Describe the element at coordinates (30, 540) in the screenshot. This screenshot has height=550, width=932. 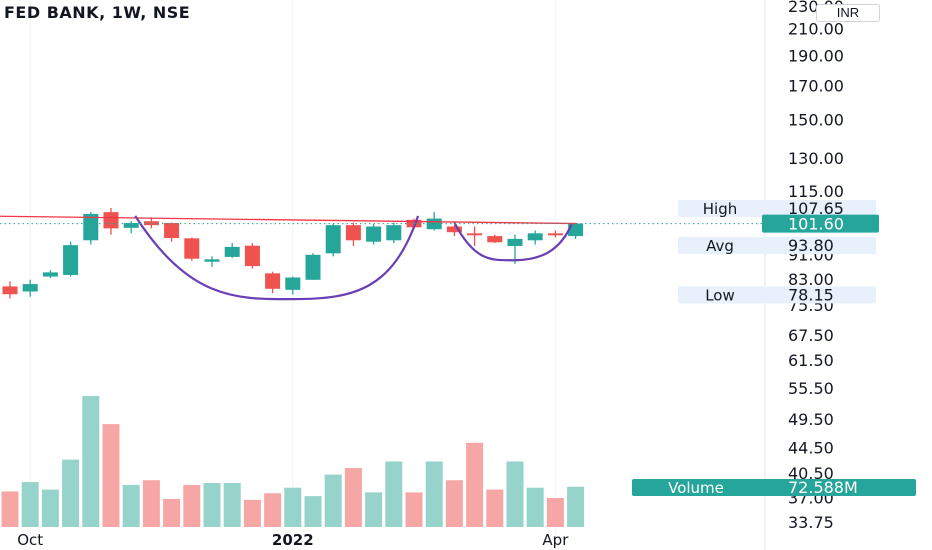
I see `time-tick-label: Oct` at that location.